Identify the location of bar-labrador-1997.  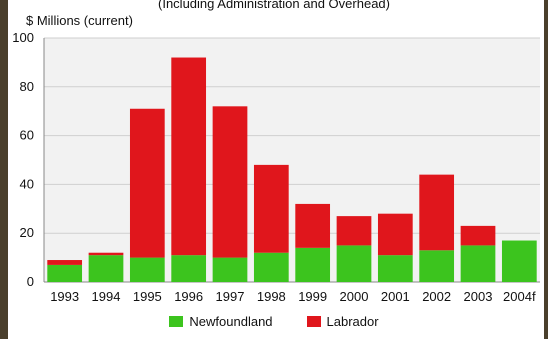
(230, 182).